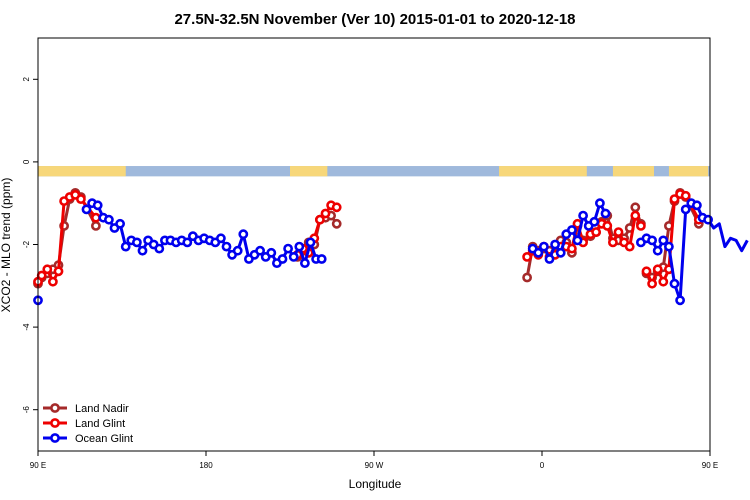 The height and width of the screenshot is (500, 750). I want to click on surface-type-strip, so click(374, 171).